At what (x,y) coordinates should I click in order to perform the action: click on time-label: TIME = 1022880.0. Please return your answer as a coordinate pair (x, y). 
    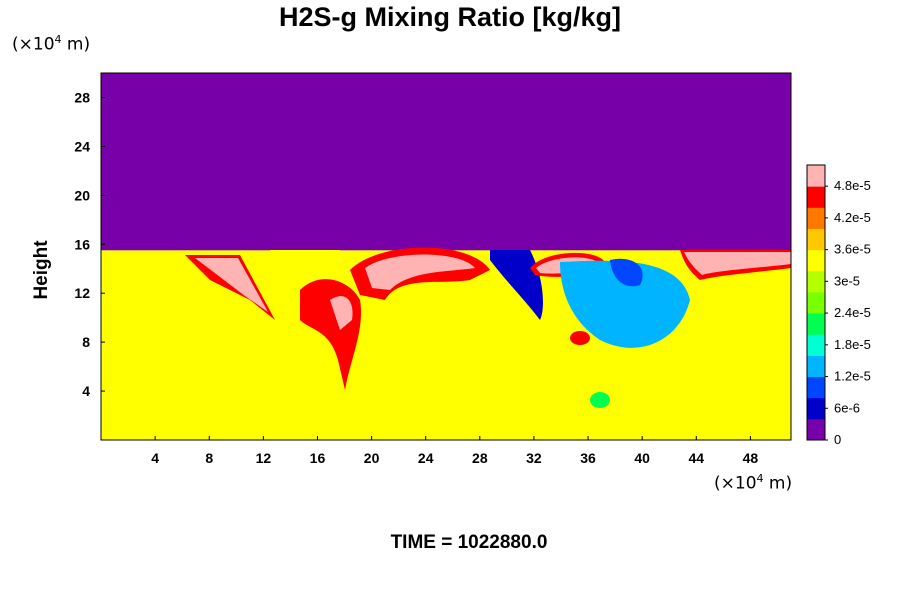
    Looking at the image, I should click on (469, 542).